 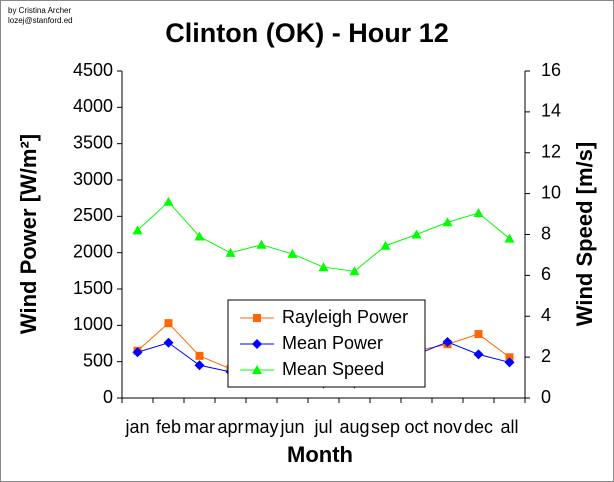 What do you see at coordinates (306, 33) in the screenshot?
I see `chart-title: Clinton (OK) - Hour 12` at bounding box center [306, 33].